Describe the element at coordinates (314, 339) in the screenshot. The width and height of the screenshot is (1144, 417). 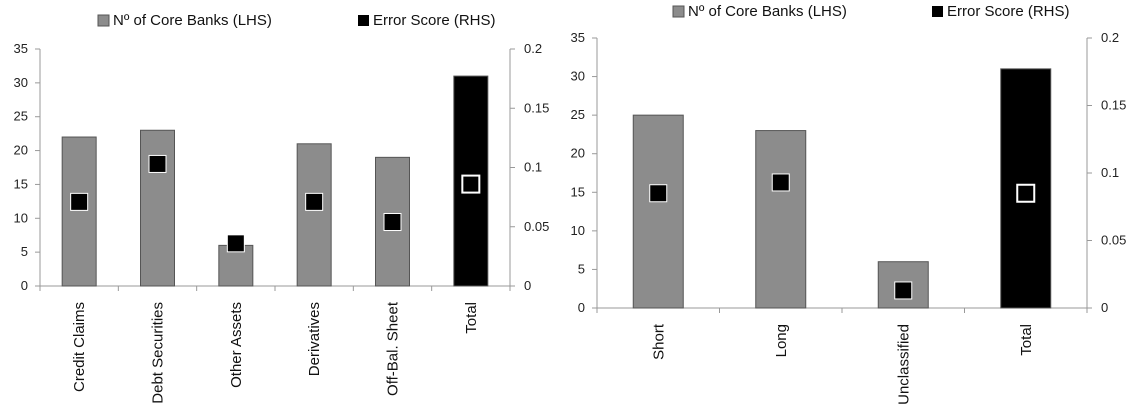
I see `category-label: Derivatives` at that location.